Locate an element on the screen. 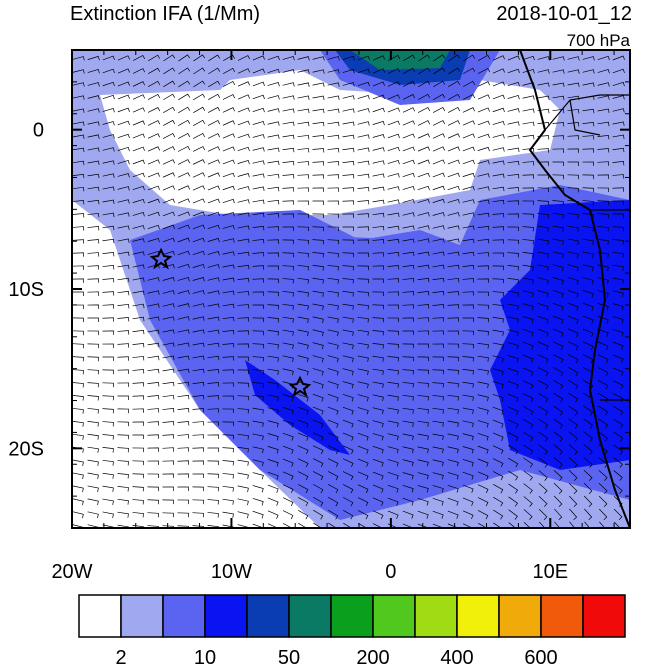 Image resolution: width=650 pixels, height=672 pixels. colorbar-box is located at coordinates (394, 616).